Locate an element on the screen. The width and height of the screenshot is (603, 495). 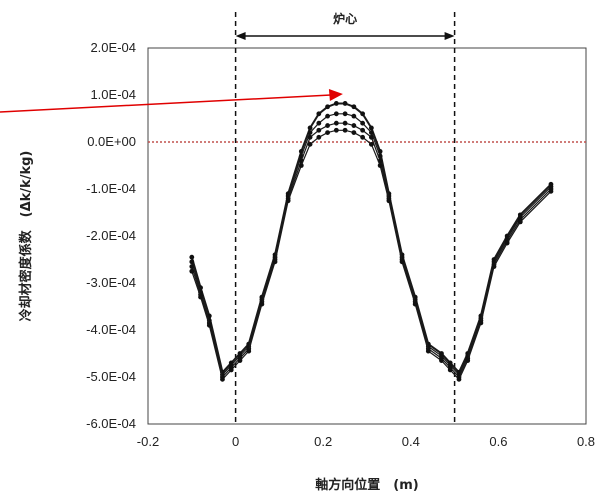
y-tick-label: -4.0E-04 is located at coordinates (111, 329).